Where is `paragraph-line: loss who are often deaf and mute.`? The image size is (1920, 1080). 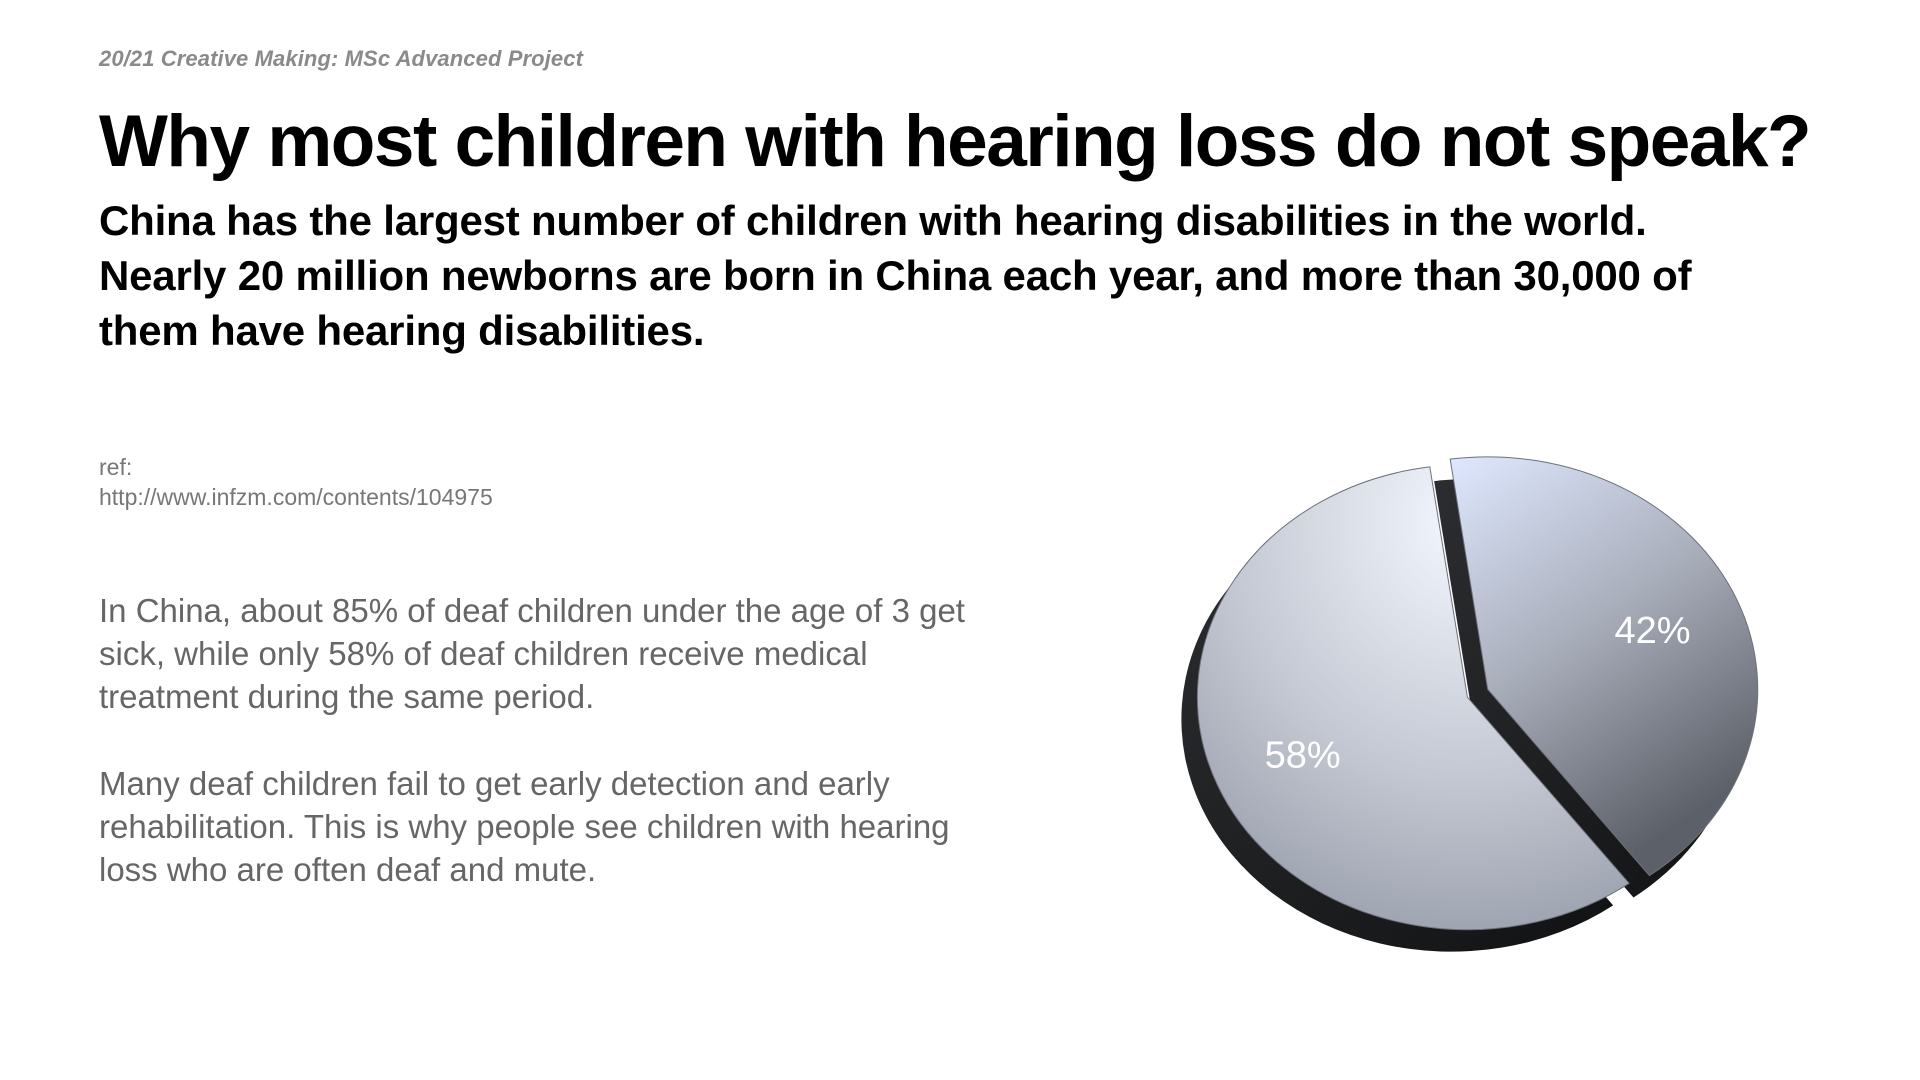
paragraph-line: loss who are often deaf and mute. is located at coordinates (348, 869).